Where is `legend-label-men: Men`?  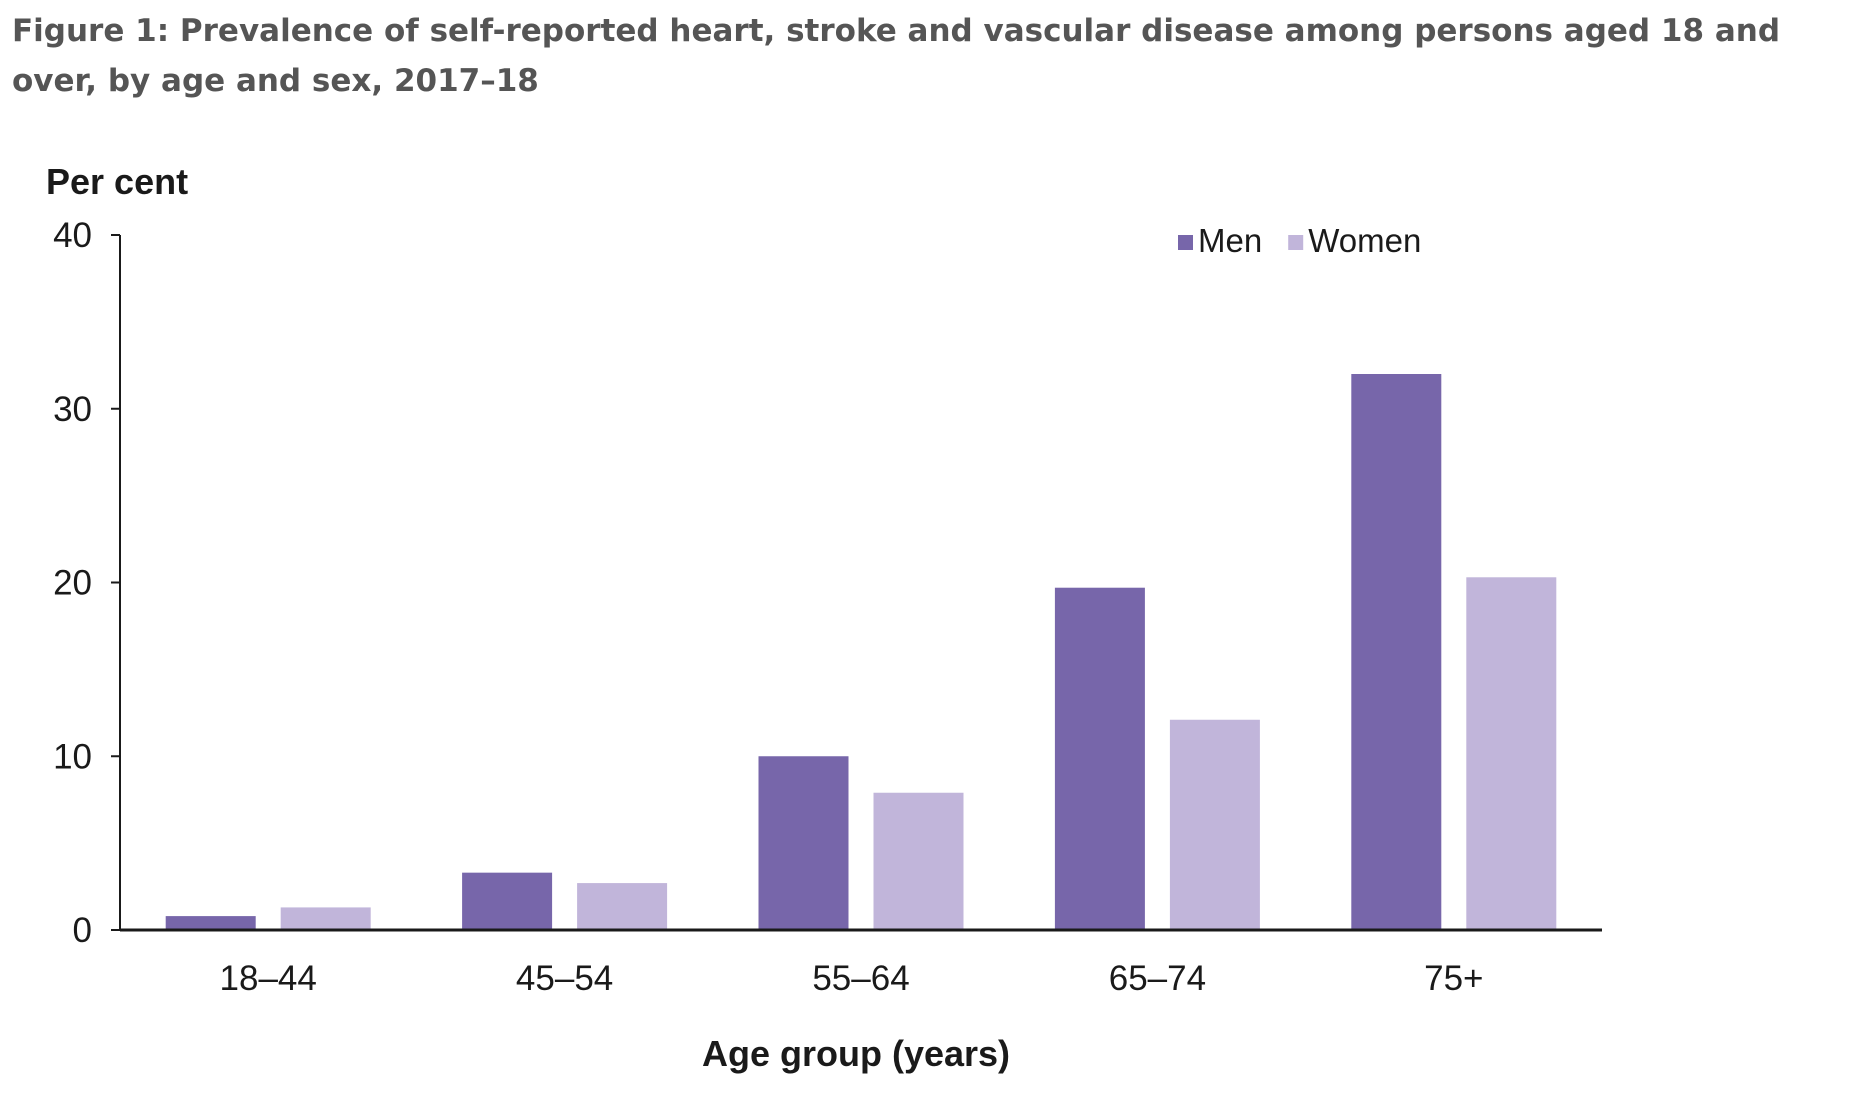 legend-label-men: Men is located at coordinates (1230, 240).